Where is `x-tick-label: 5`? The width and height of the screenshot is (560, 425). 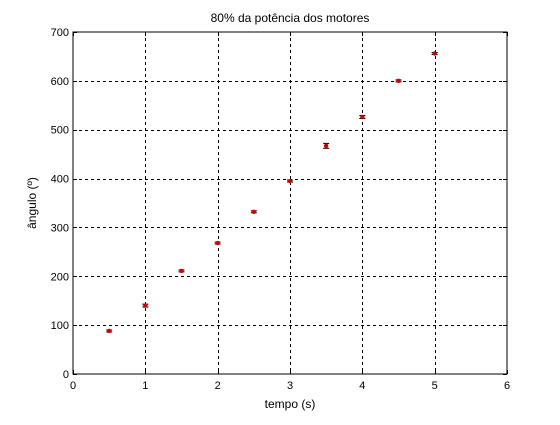 x-tick-label: 5 is located at coordinates (435, 386).